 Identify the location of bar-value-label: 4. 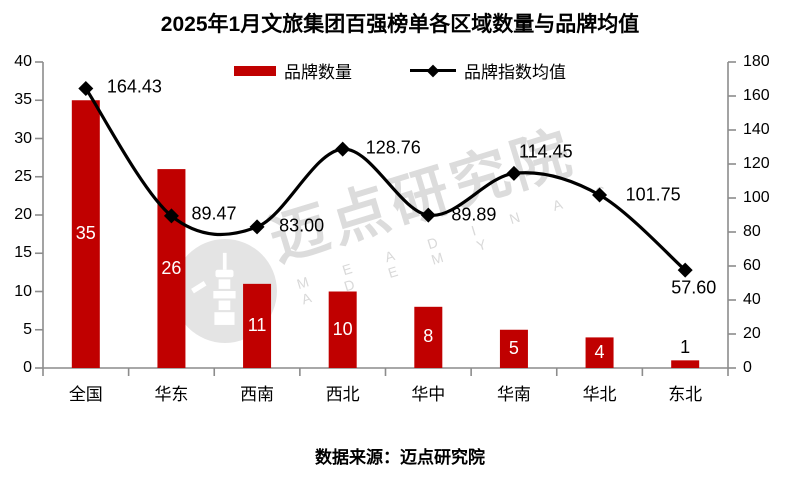
(599, 351).